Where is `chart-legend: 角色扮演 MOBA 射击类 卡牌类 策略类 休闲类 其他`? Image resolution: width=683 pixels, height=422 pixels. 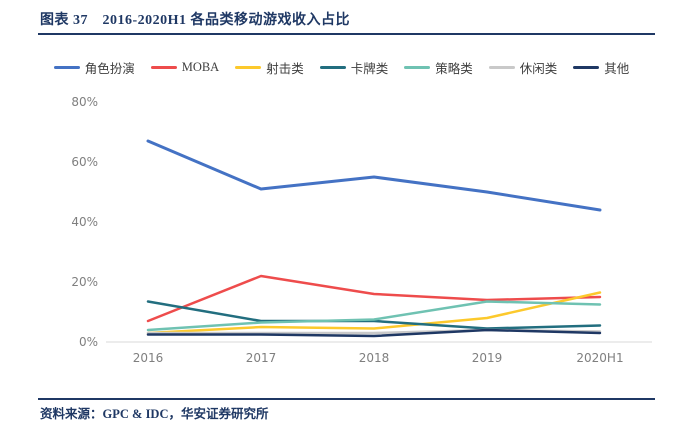
chart-legend: 角色扮演 MOBA 射击类 卡牌类 策略类 休闲类 其他 is located at coordinates (341, 67).